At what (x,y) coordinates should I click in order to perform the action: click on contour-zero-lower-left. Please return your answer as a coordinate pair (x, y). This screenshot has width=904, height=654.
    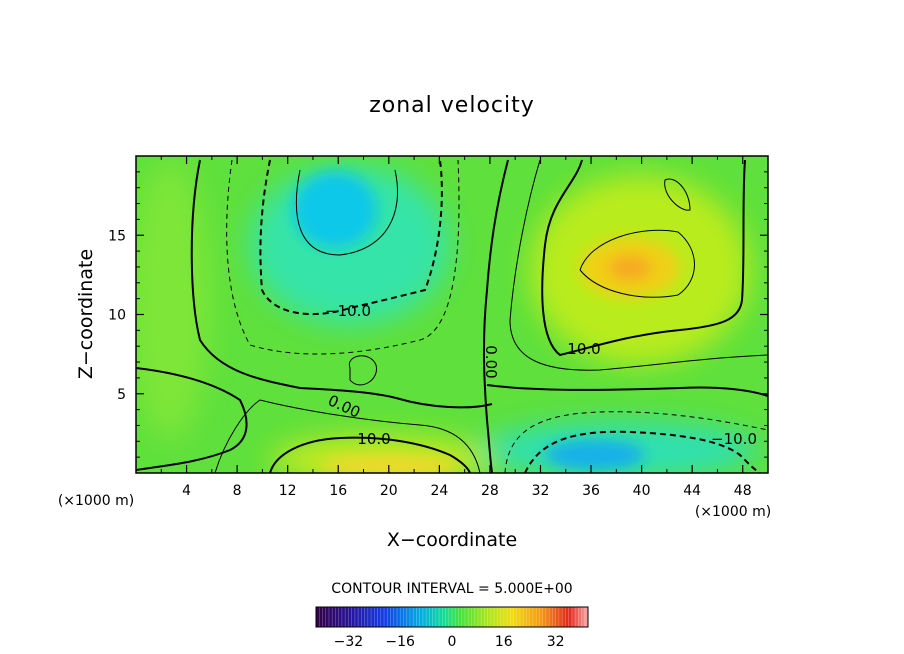
    Looking at the image, I should click on (192, 419).